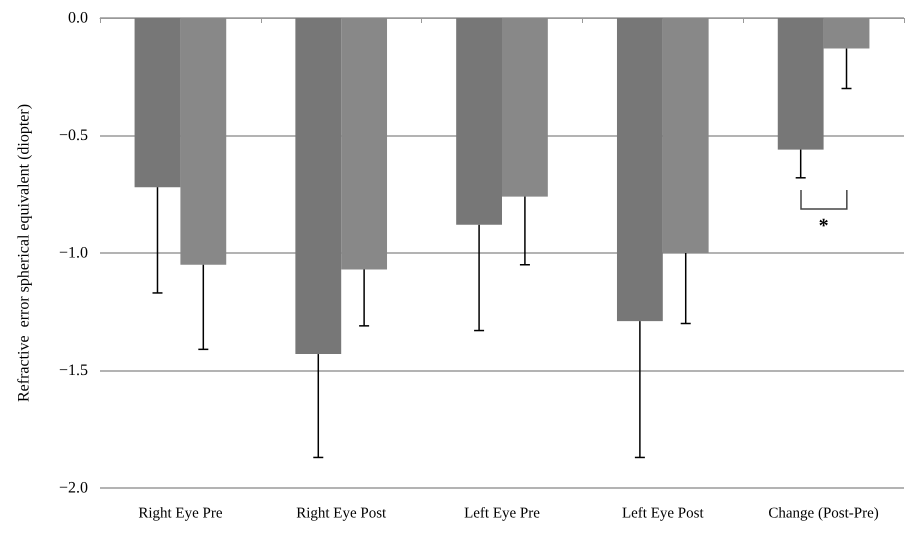 Image resolution: width=908 pixels, height=559 pixels. Describe the element at coordinates (663, 514) in the screenshot. I see `x-tick-label: Left Eye Post` at that location.